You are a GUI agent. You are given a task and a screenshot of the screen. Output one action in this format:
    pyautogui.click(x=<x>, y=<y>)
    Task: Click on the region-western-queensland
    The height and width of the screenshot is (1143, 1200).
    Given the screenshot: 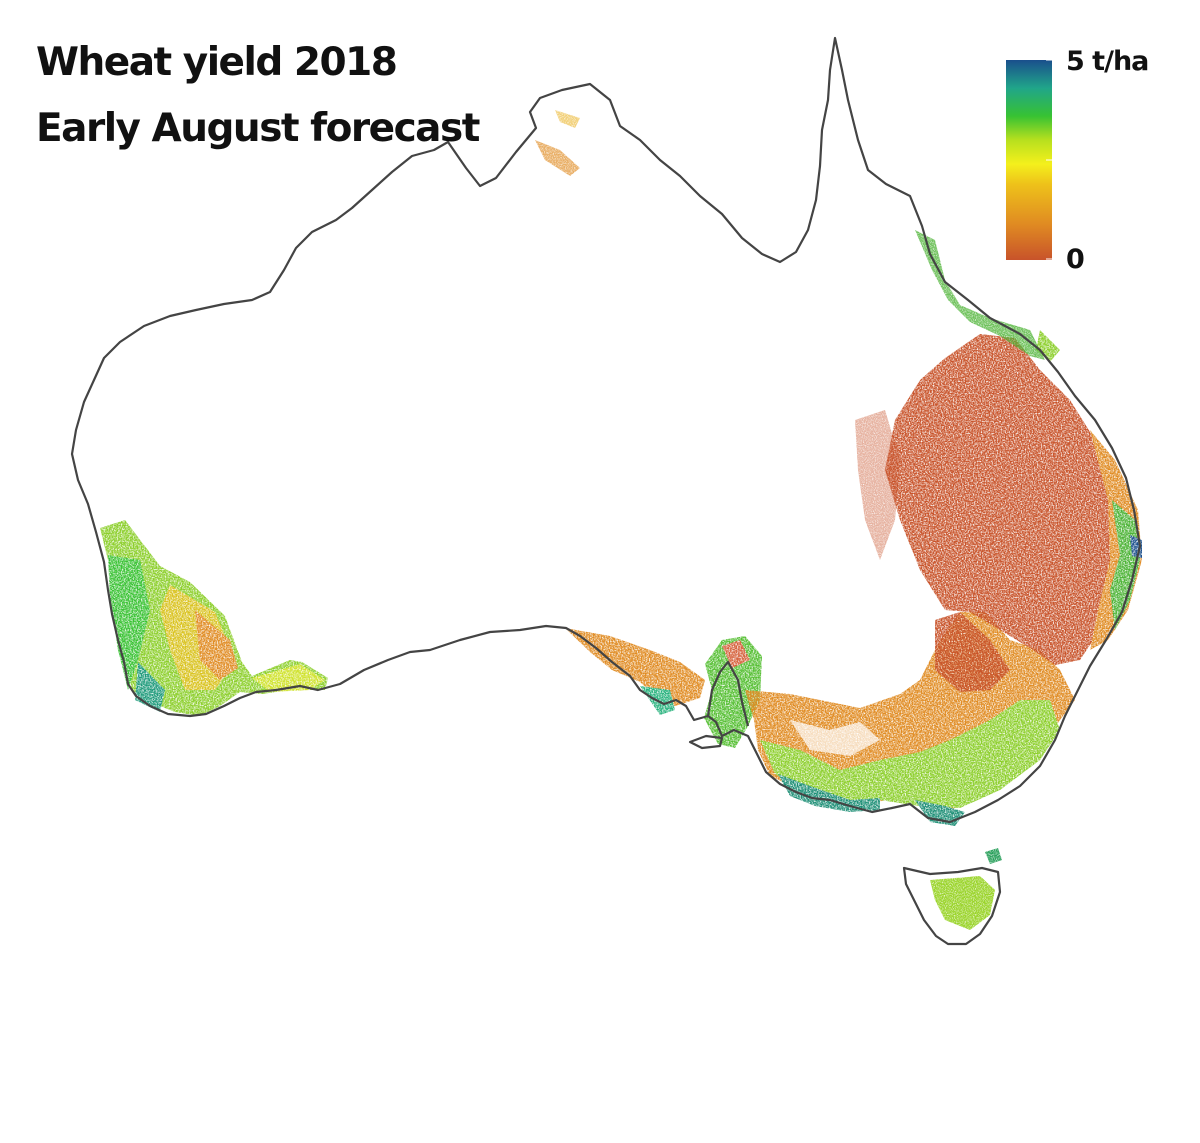 What is the action you would take?
    pyautogui.click(x=877, y=485)
    